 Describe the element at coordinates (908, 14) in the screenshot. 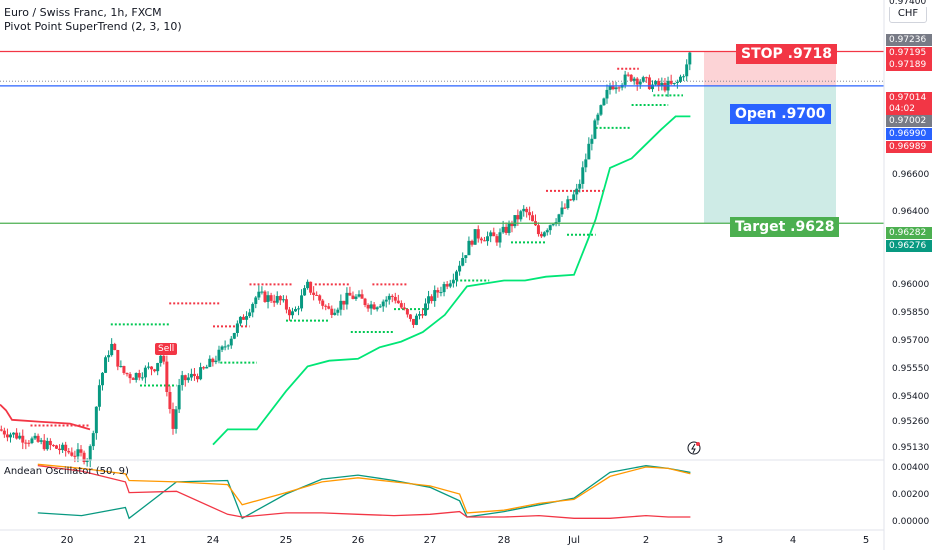

I see `currency-button: CHF` at that location.